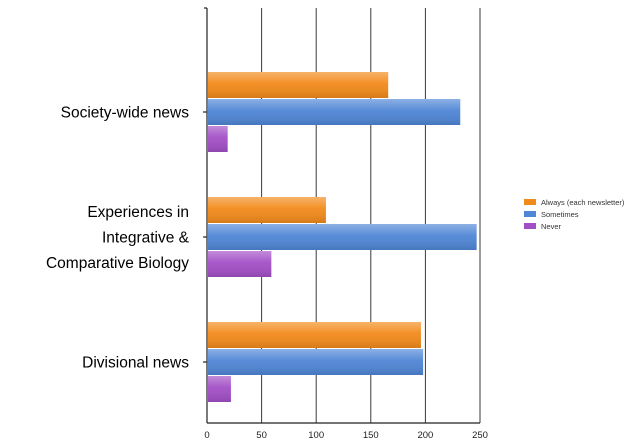 The height and width of the screenshot is (443, 642). What do you see at coordinates (117, 263) in the screenshot?
I see `category-label: Comparative Biology` at bounding box center [117, 263].